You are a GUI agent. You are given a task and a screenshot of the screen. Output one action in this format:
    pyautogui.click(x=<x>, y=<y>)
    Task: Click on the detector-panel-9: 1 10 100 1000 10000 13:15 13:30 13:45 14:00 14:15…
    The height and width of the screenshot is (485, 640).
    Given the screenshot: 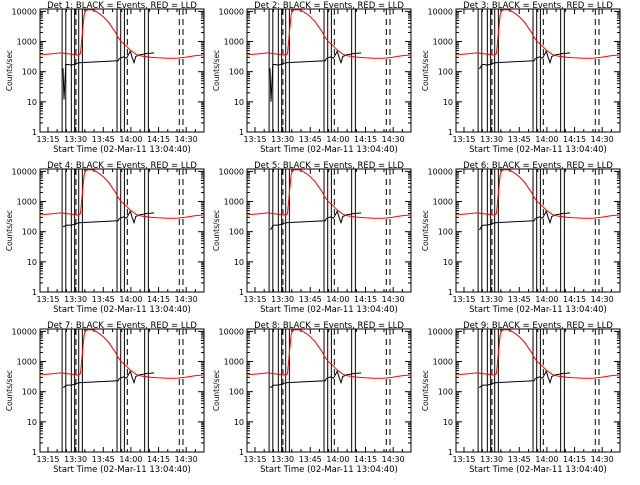 What is the action you would take?
    pyautogui.click(x=521, y=398)
    